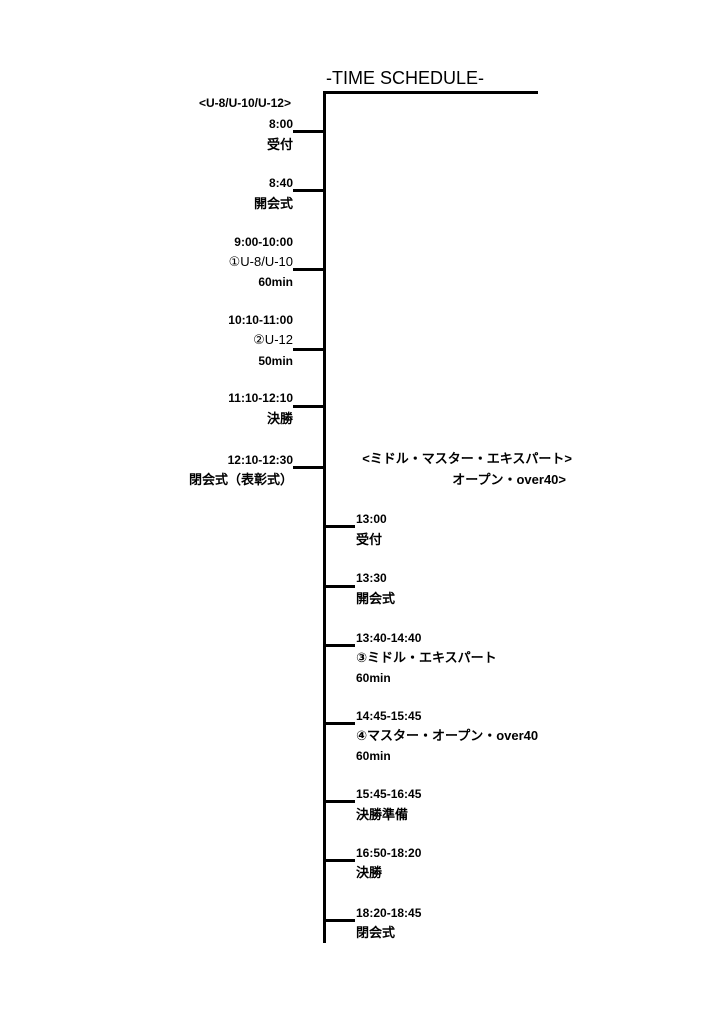 This screenshot has width=723, height=1024. What do you see at coordinates (244, 103) in the screenshot?
I see `left-group-header: <U-8/U-10/U-12>` at bounding box center [244, 103].